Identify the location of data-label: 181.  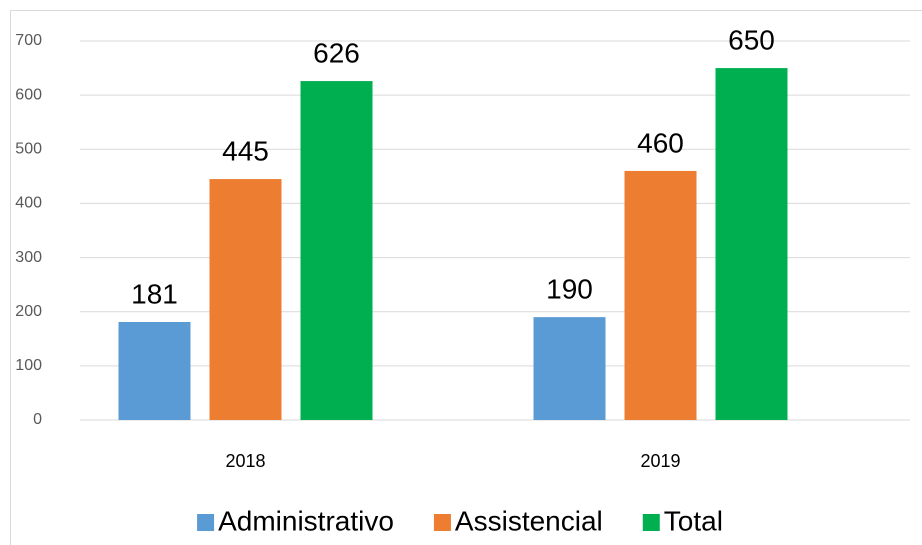
(154, 293).